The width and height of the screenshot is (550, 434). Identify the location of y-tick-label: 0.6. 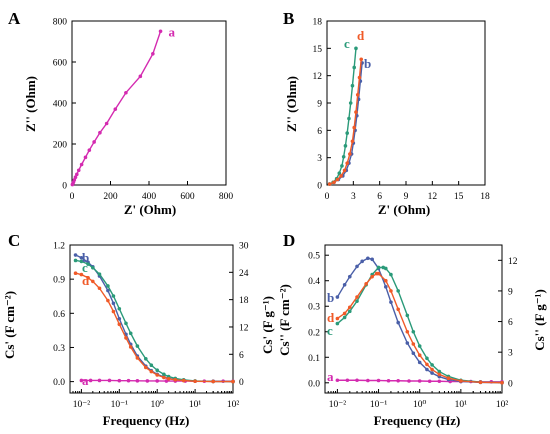
(59, 315).